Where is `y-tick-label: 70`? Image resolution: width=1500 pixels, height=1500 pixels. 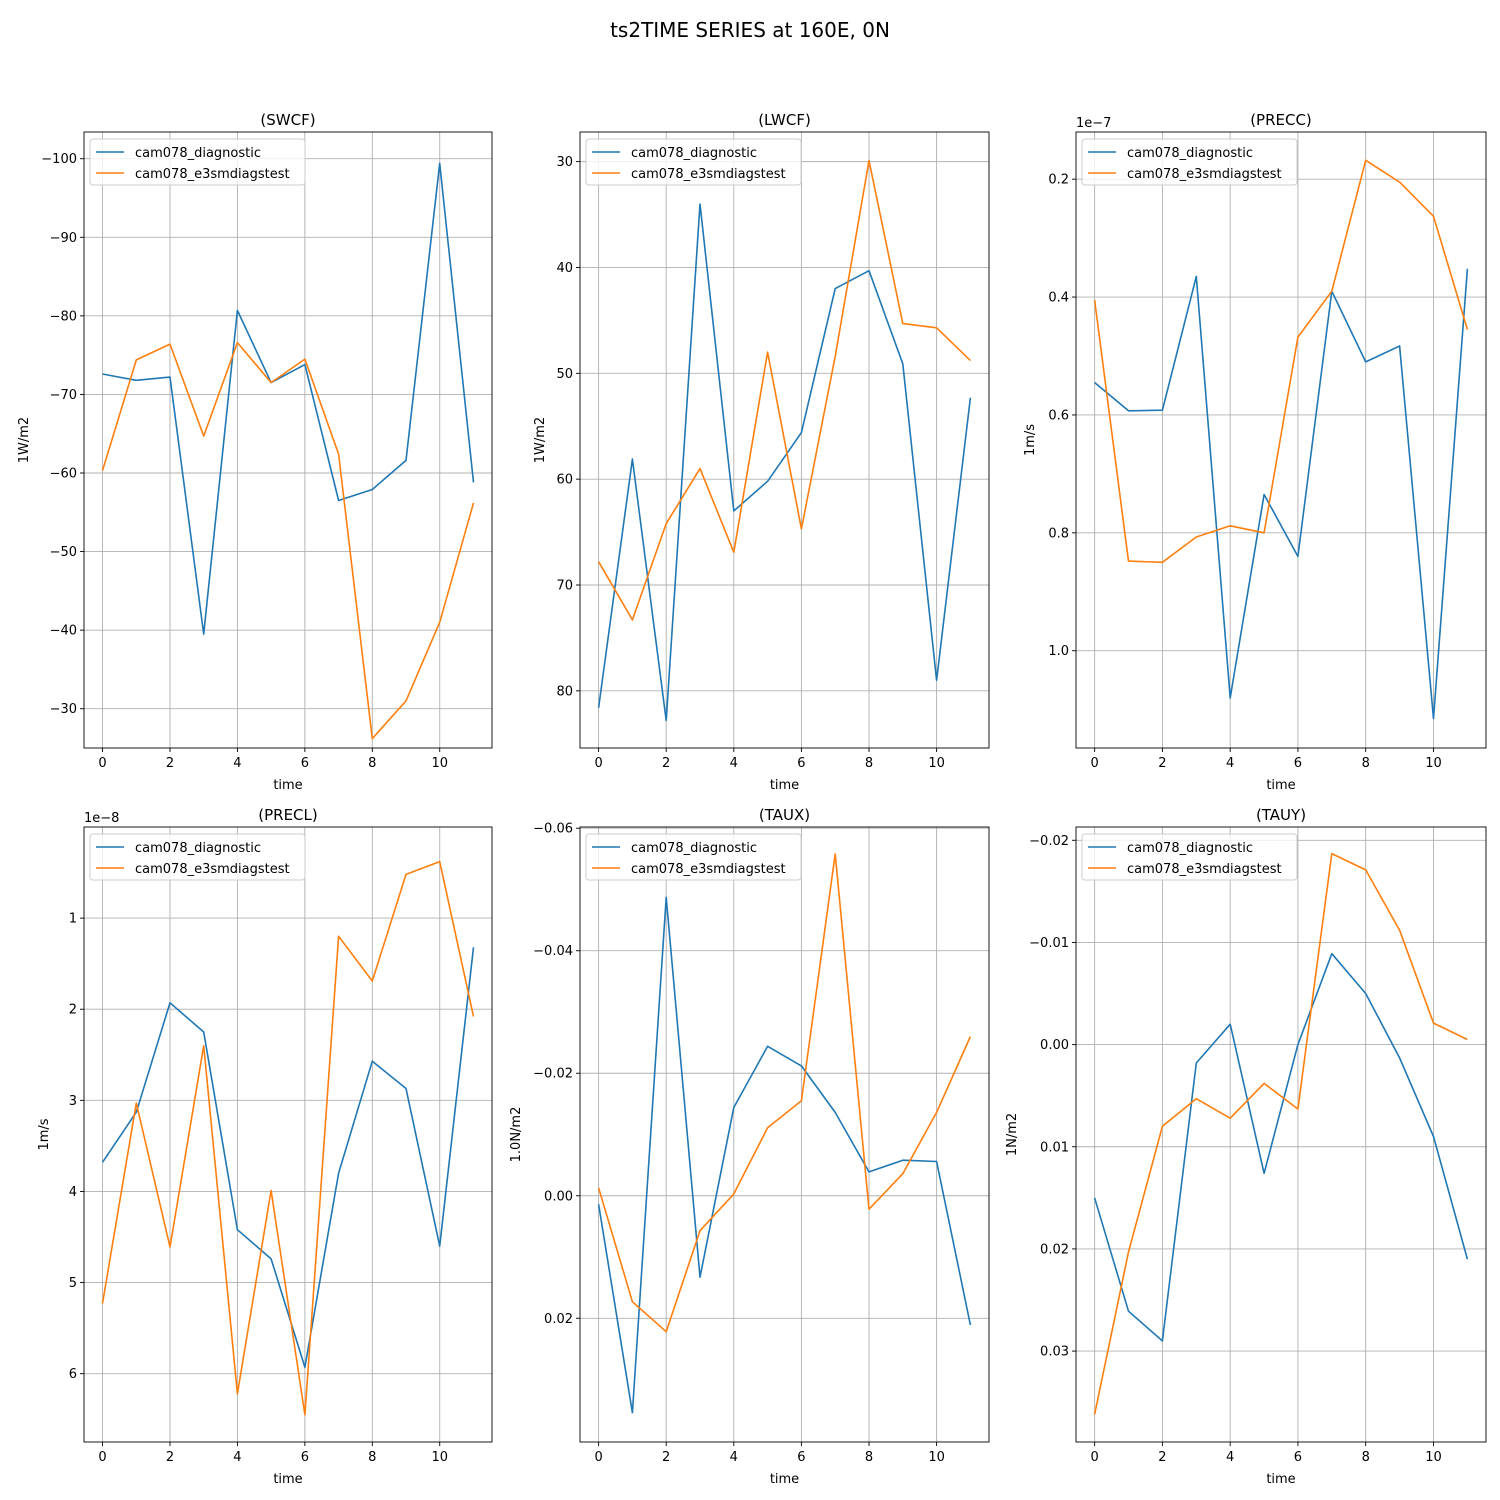
y-tick-label: 70 is located at coordinates (564, 586).